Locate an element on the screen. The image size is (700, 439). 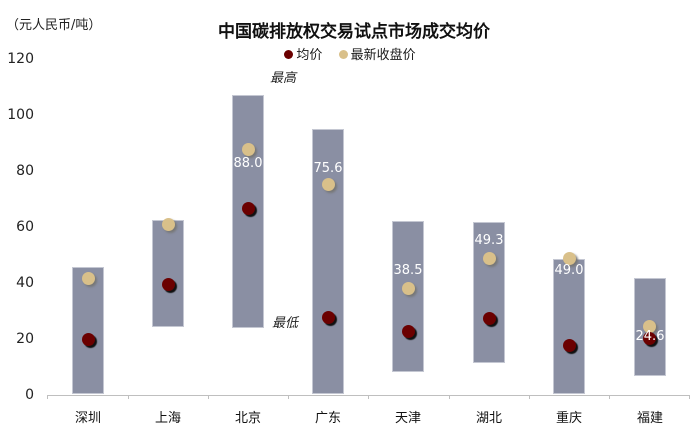
y-tick: 20 is located at coordinates (25, 339).